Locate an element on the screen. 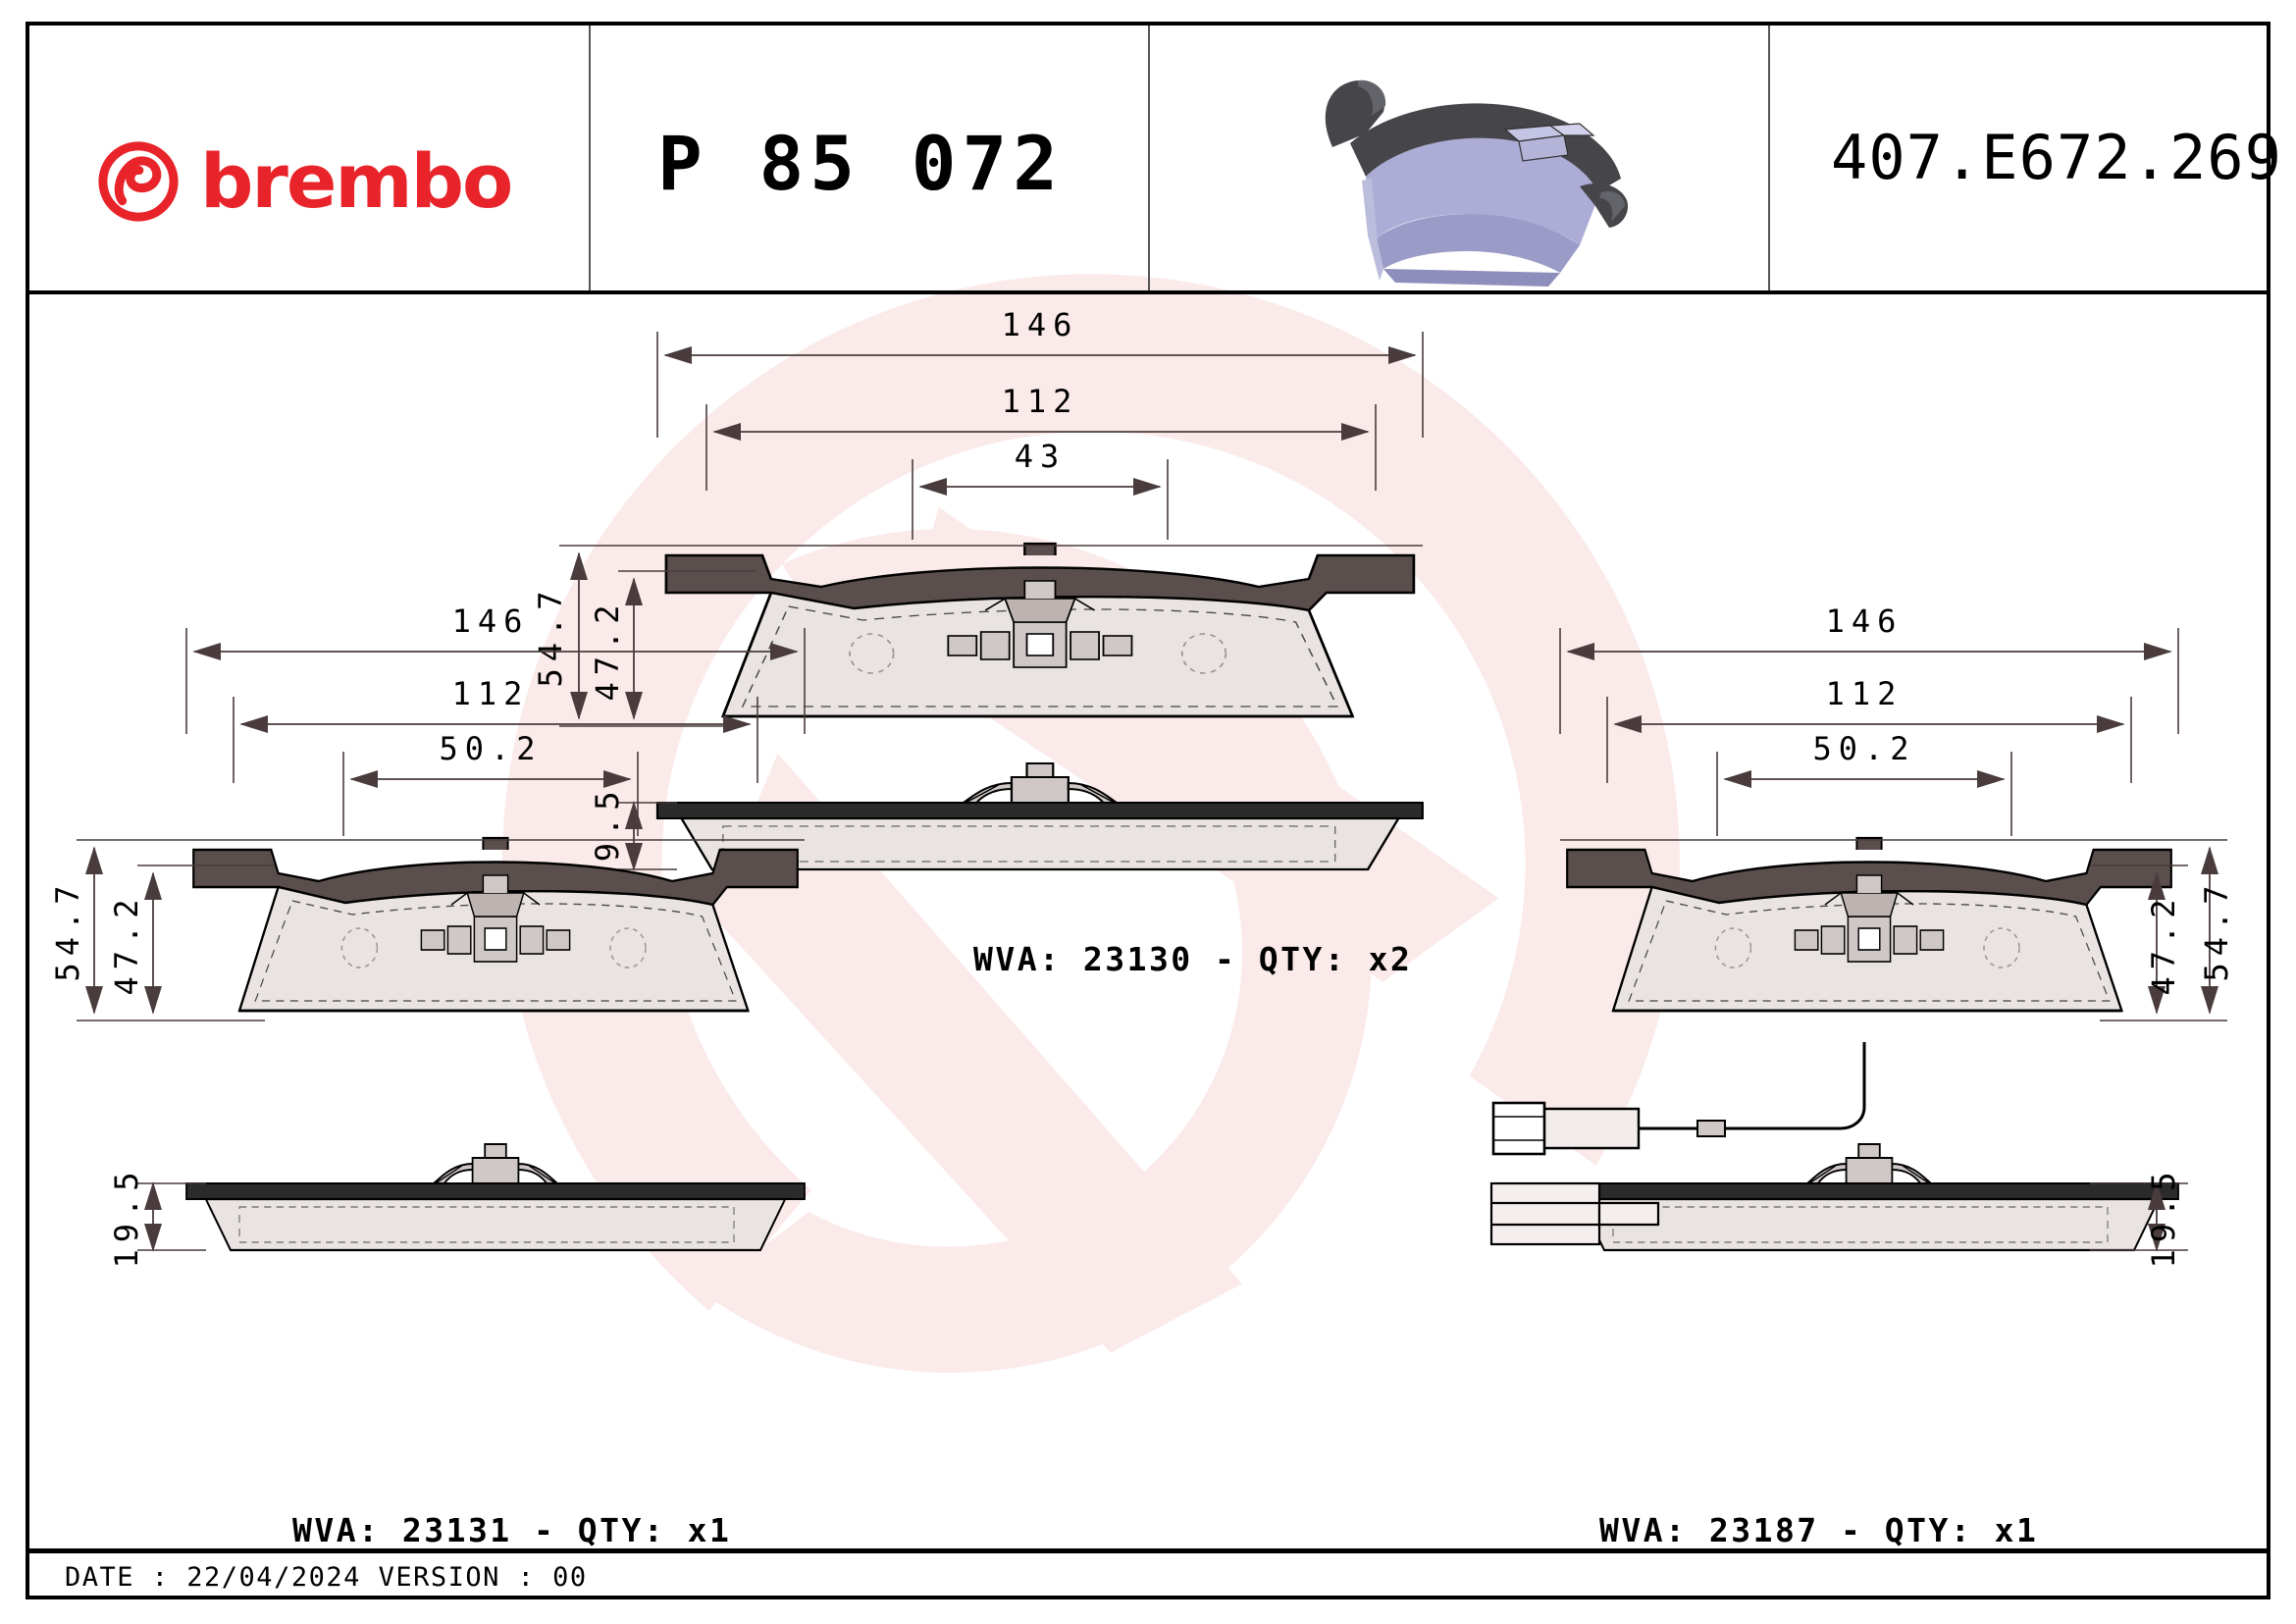  caption-top-wva: WVA: 23130 - QTY: x2 is located at coordinates (1193, 959).